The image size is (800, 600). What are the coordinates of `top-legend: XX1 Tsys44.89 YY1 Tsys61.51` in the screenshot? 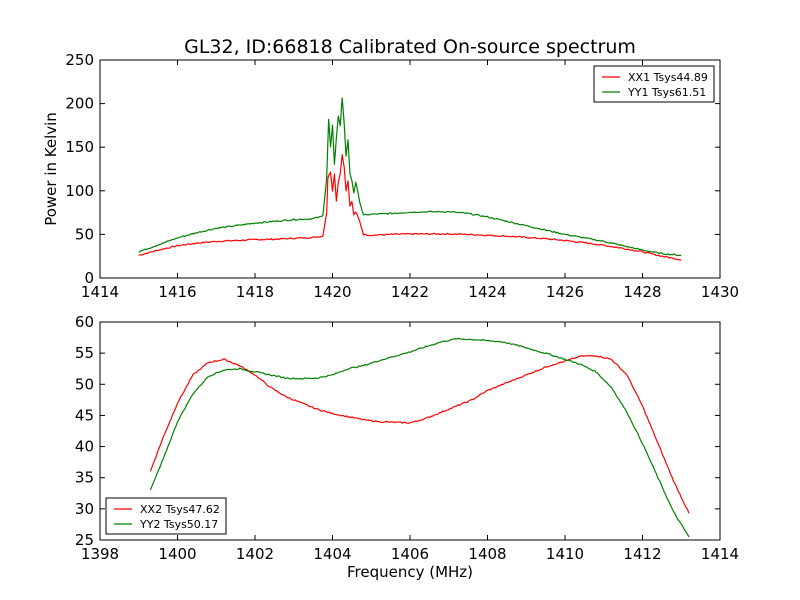 It's located at (654, 84).